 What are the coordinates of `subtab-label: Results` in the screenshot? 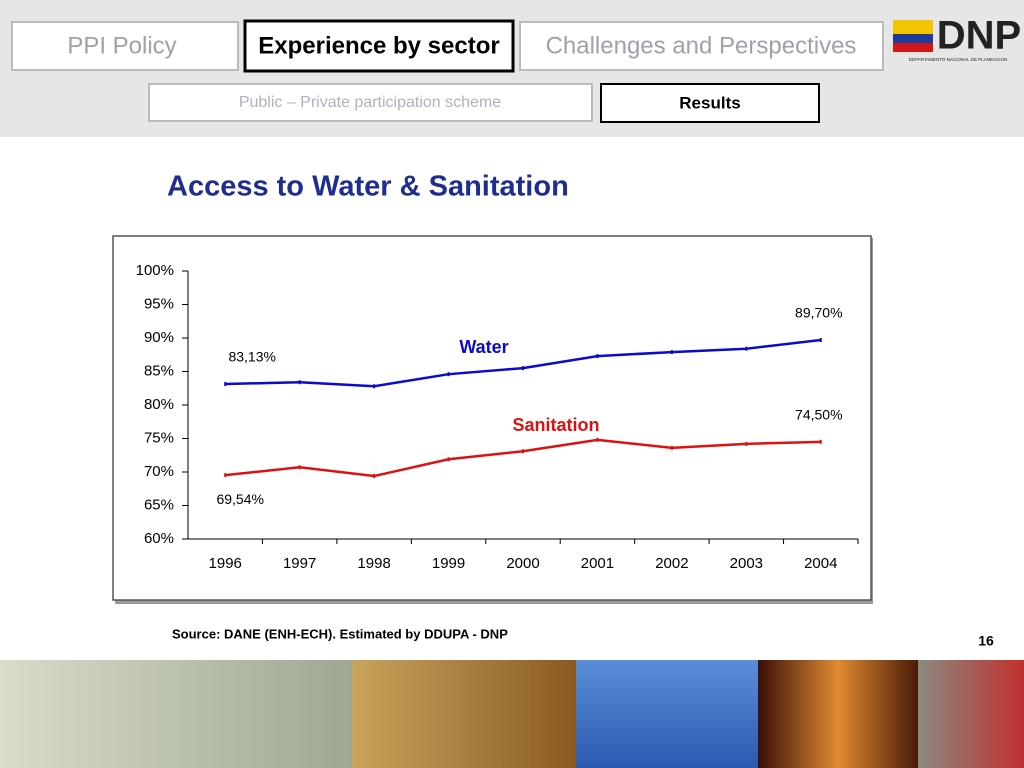 It's located at (709, 102).